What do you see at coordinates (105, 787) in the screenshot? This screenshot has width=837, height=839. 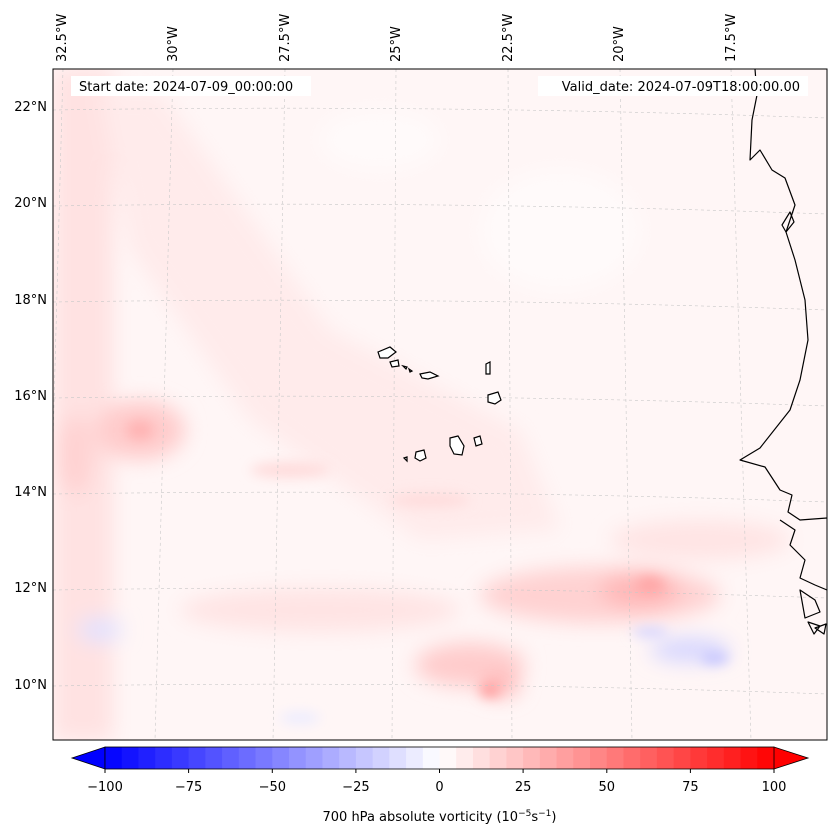 I see `colorbar-tick-label: −100` at bounding box center [105, 787].